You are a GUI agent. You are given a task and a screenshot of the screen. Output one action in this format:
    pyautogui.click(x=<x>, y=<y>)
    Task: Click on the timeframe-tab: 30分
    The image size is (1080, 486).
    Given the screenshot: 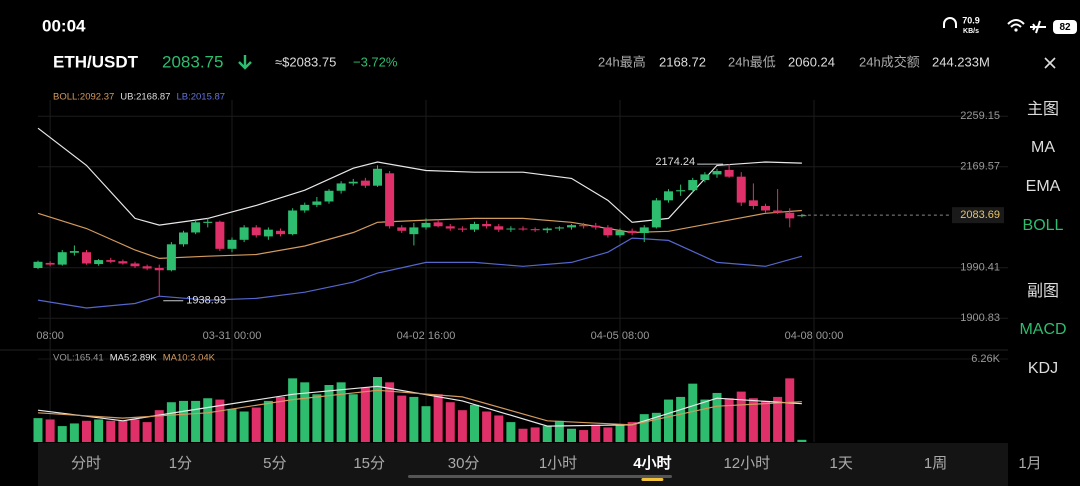 What is the action you would take?
    pyautogui.click(x=464, y=463)
    